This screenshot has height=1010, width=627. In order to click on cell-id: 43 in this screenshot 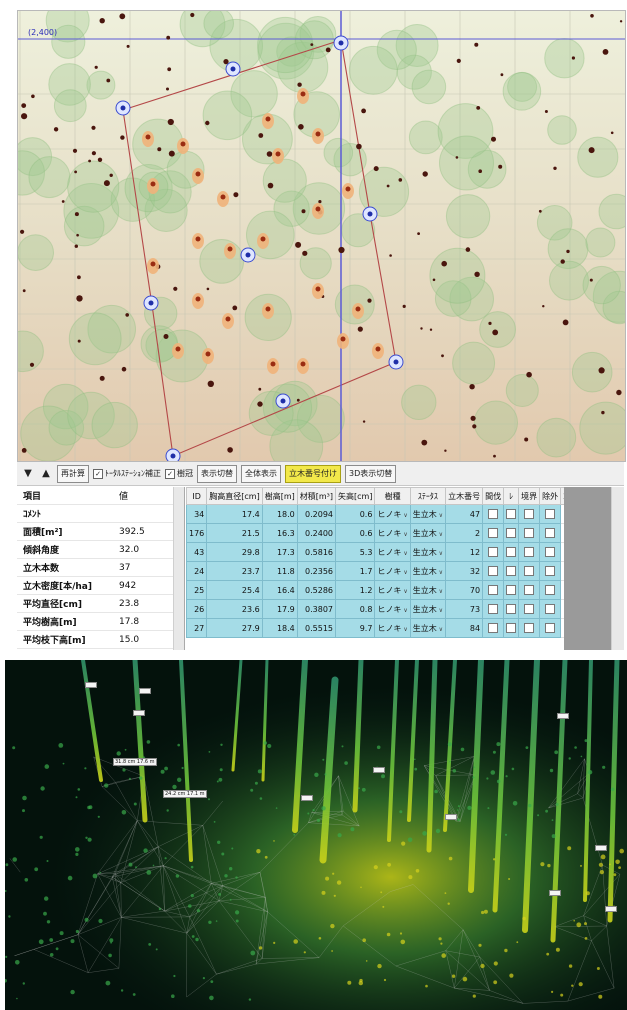, I will do `click(197, 552)`.